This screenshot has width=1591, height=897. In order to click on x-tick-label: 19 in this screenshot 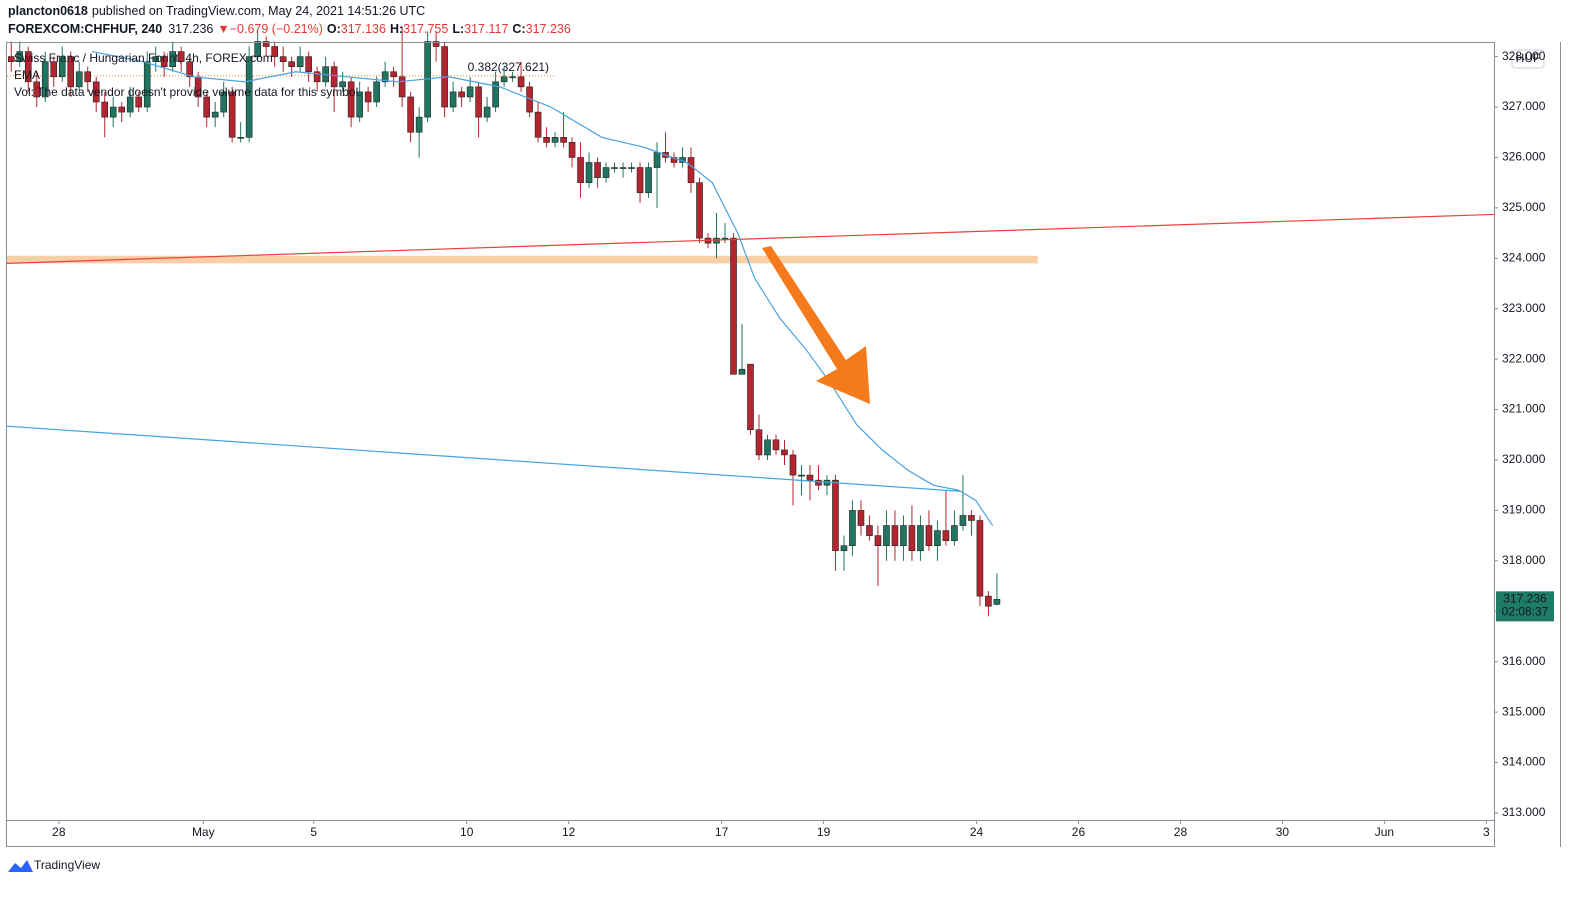, I will do `click(824, 832)`.